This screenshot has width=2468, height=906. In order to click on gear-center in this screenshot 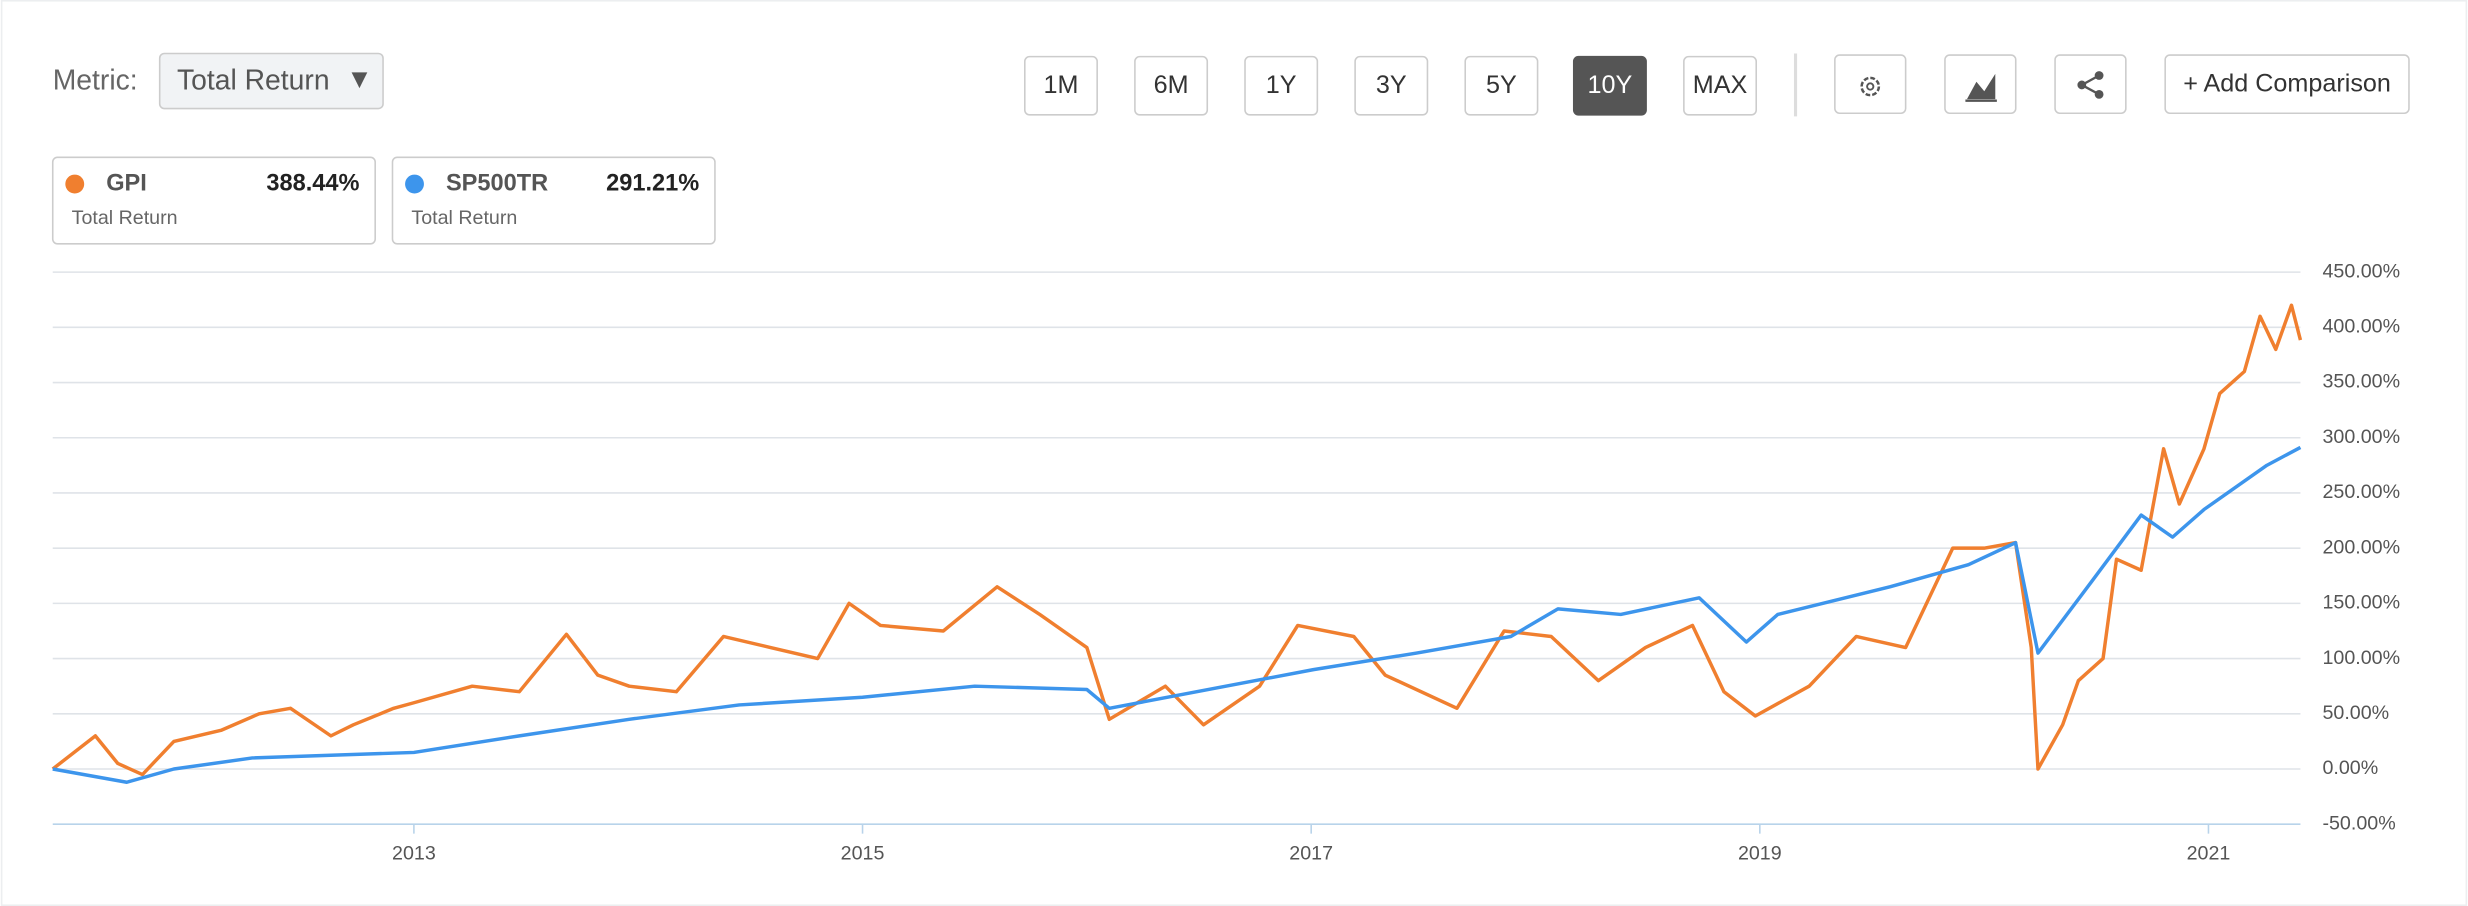, I will do `click(1870, 86)`.